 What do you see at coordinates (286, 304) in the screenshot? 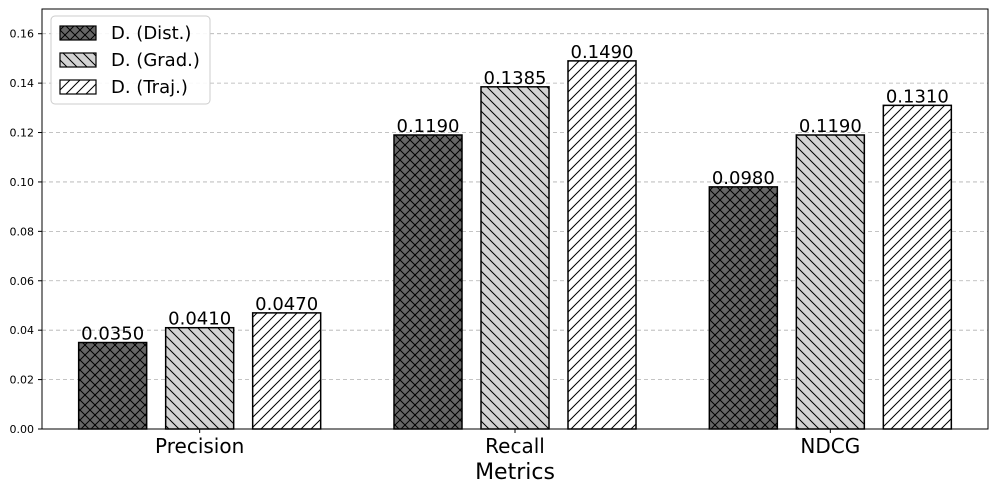
I see `bar-value-label: 0.0470` at bounding box center [286, 304].